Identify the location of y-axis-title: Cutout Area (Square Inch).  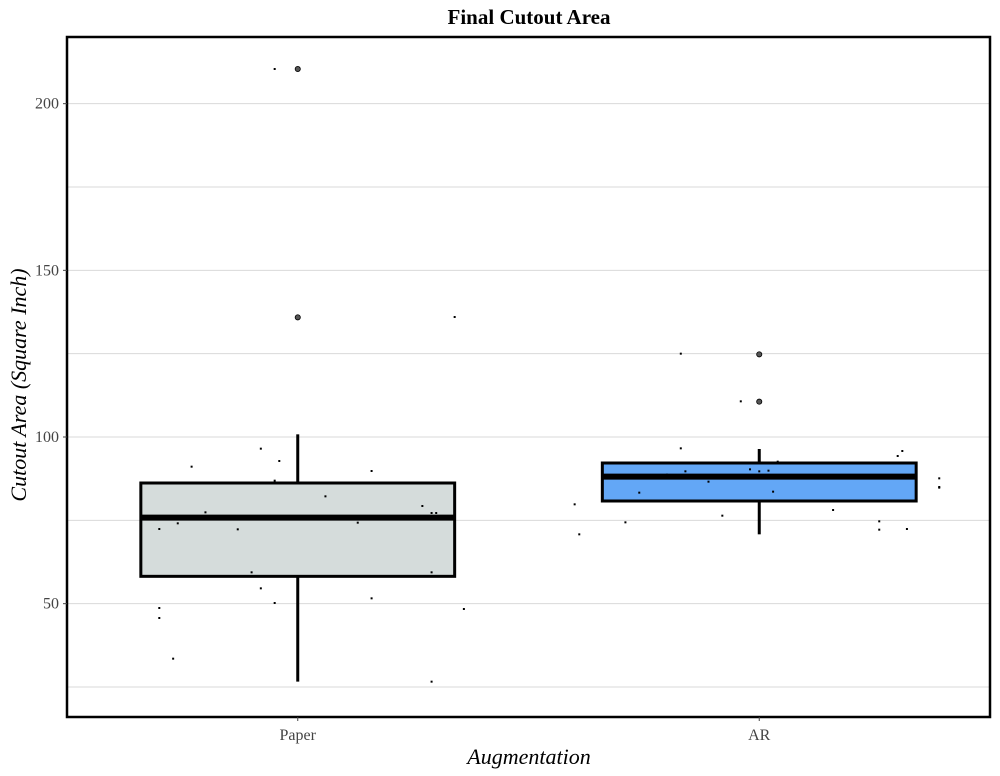
(18, 384).